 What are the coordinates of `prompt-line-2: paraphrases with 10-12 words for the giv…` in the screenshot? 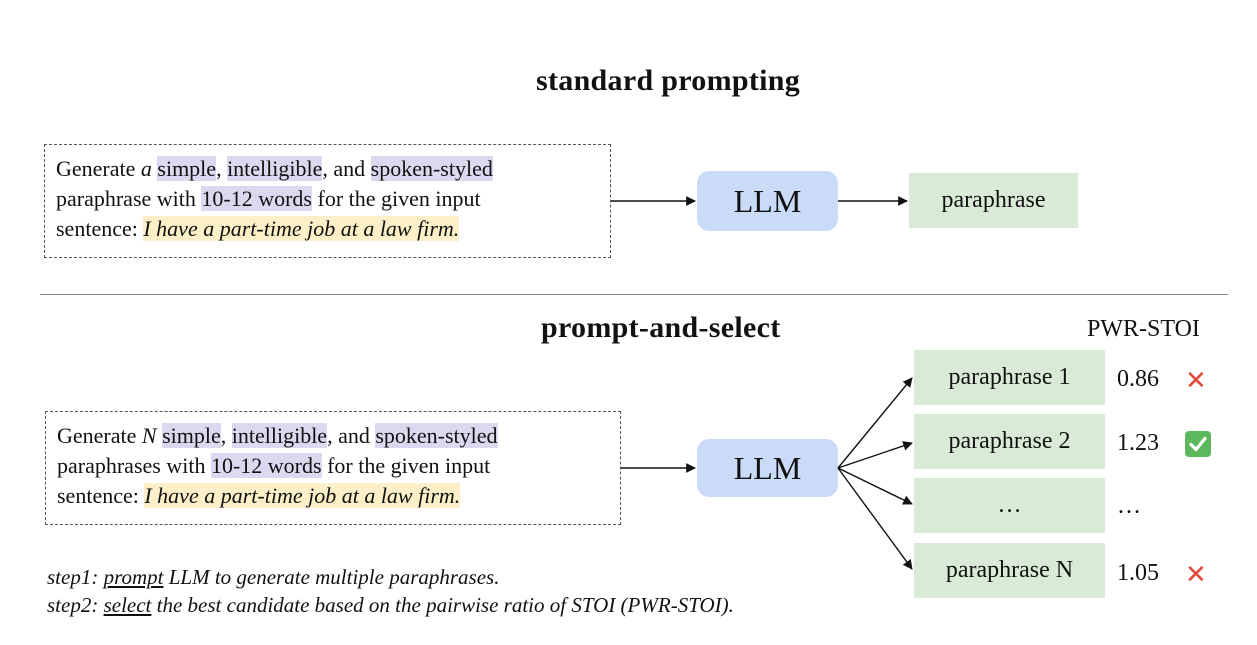 It's located at (274, 465).